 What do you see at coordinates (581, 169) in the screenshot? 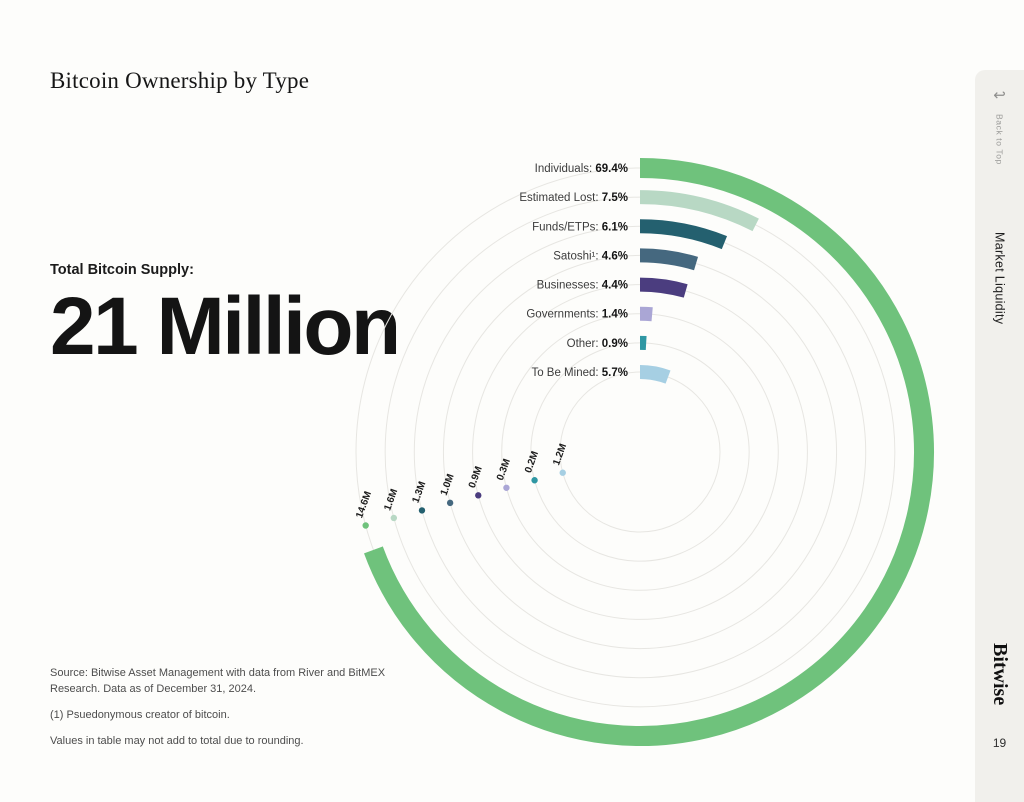
I see `category-label-individuals: Individuals: 69.4%` at bounding box center [581, 169].